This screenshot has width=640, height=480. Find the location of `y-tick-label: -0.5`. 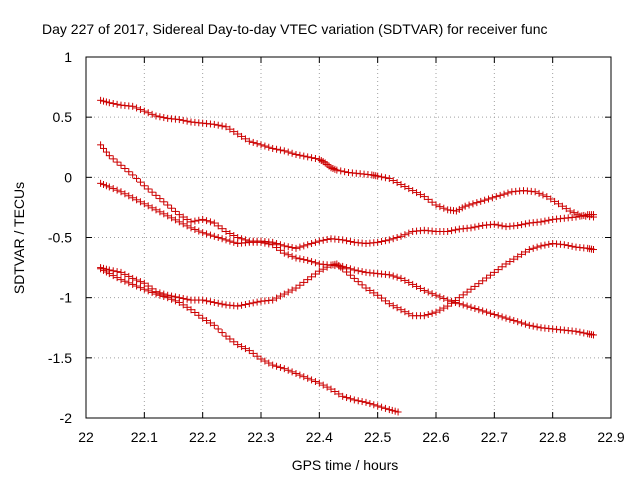

y-tick-label: -0.5 is located at coordinates (60, 238).